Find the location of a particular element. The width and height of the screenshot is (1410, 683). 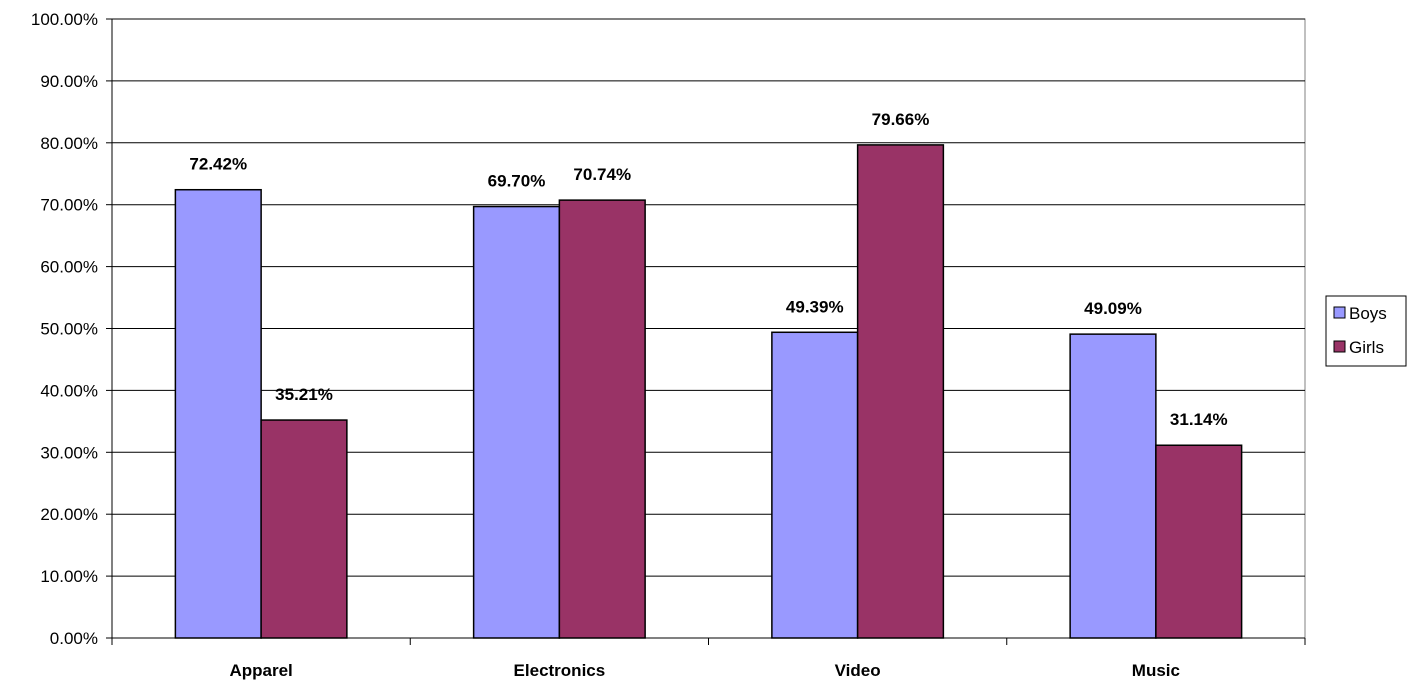

x-category-label: Music is located at coordinates (1156, 670).